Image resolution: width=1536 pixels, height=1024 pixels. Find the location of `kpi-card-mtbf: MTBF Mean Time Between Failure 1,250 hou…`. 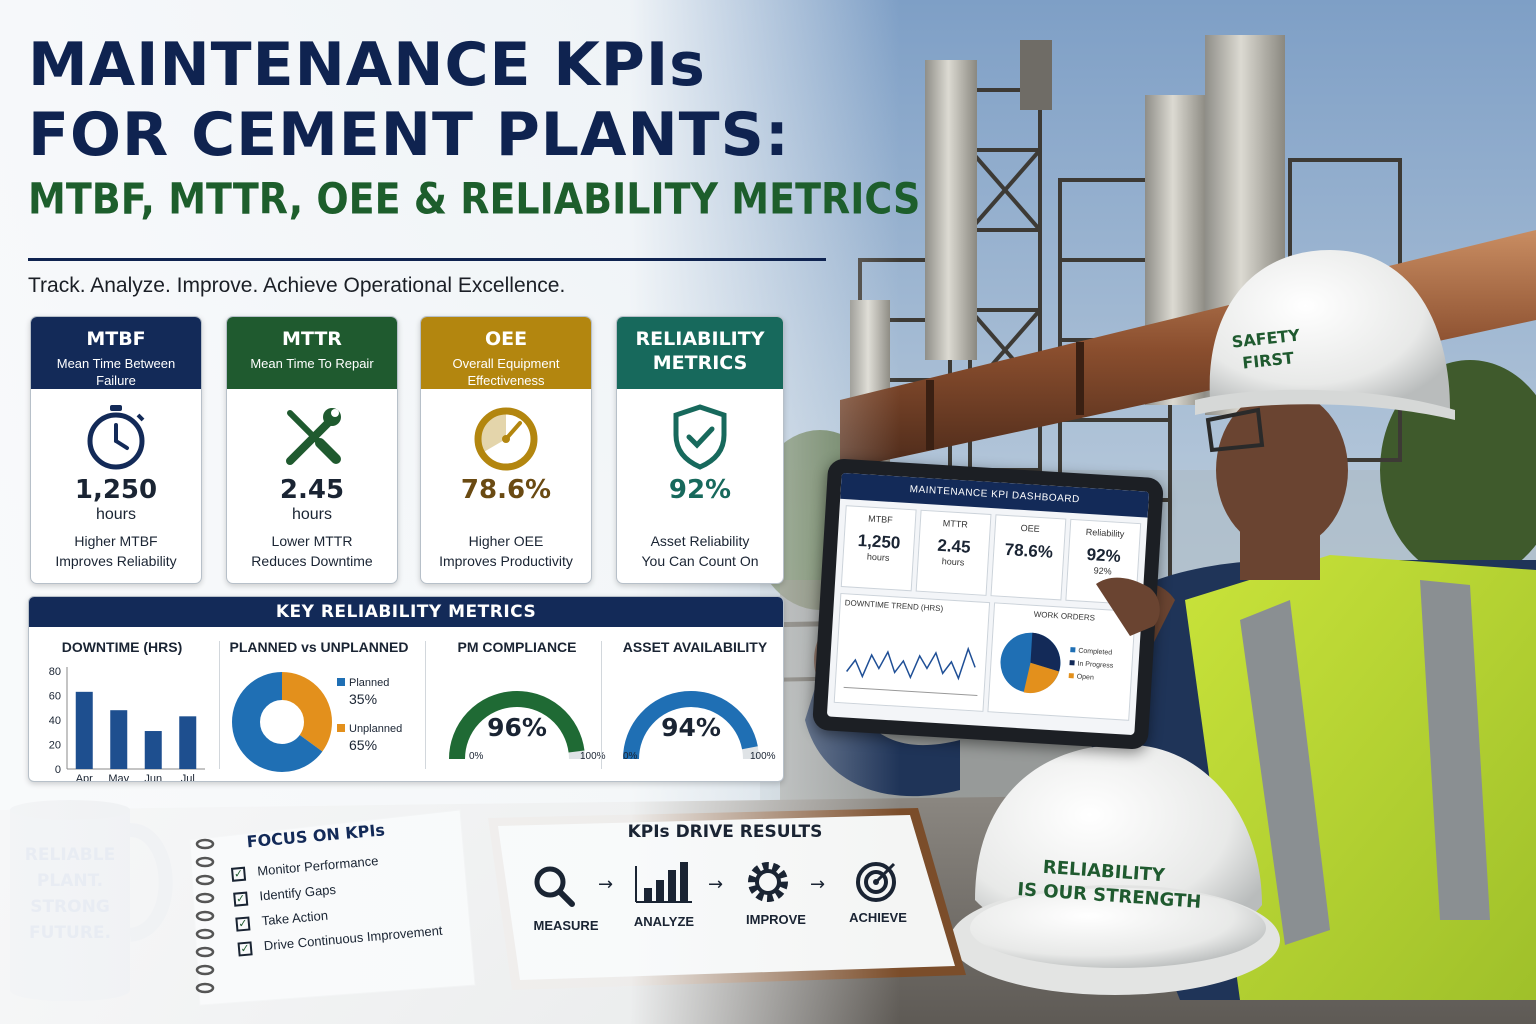

kpi-card-mtbf: MTBF Mean Time Between Failure 1,250 hou… is located at coordinates (116, 450).